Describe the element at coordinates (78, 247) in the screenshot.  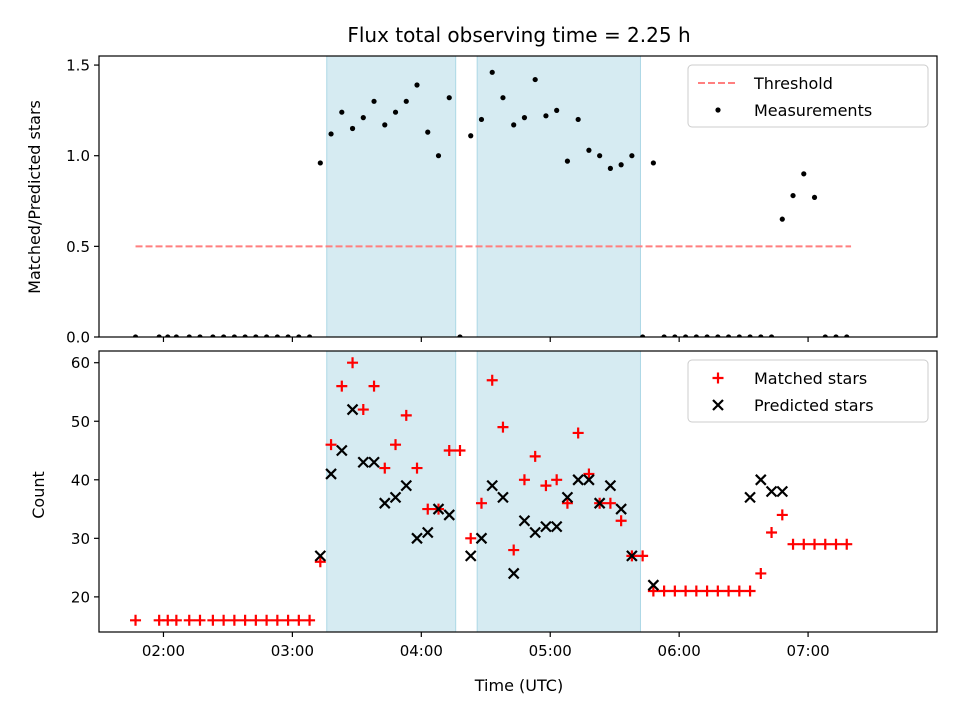
I see `y-tick-label: 0.5` at that location.